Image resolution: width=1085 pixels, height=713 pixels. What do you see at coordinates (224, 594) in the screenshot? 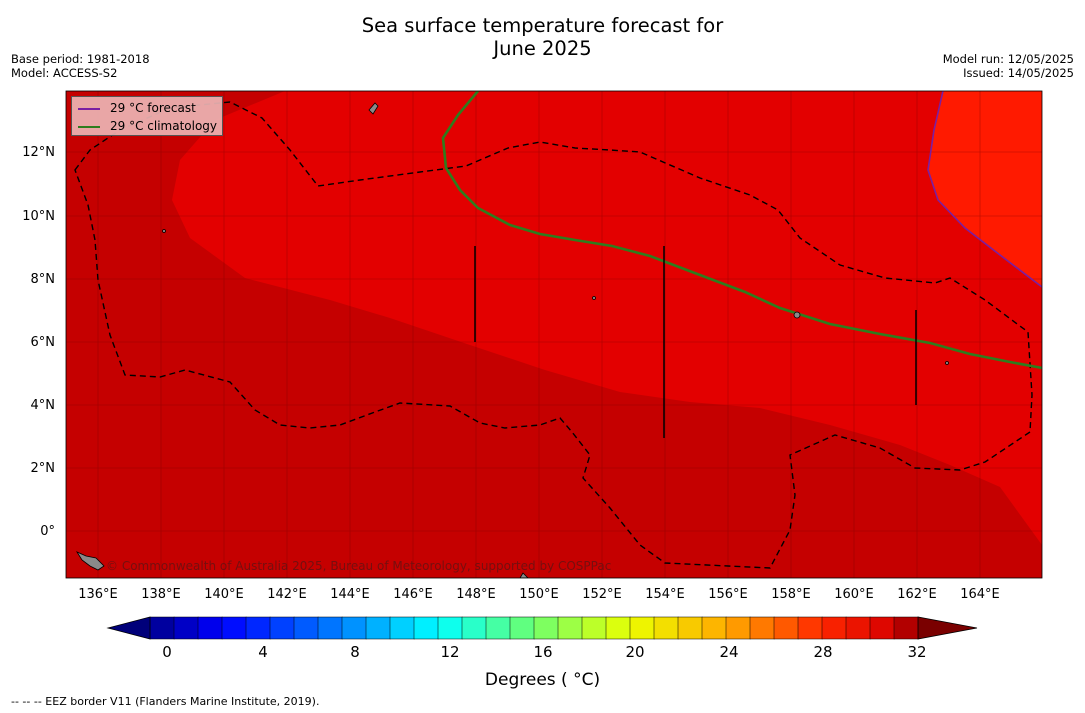
I see `lon-label-140e: 140°E` at bounding box center [224, 594].